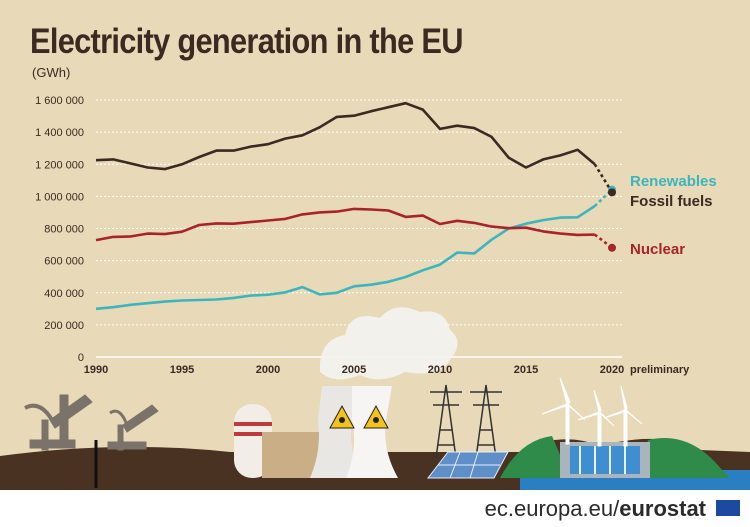  I want to click on y-tick-label: 200 000, so click(64, 326).